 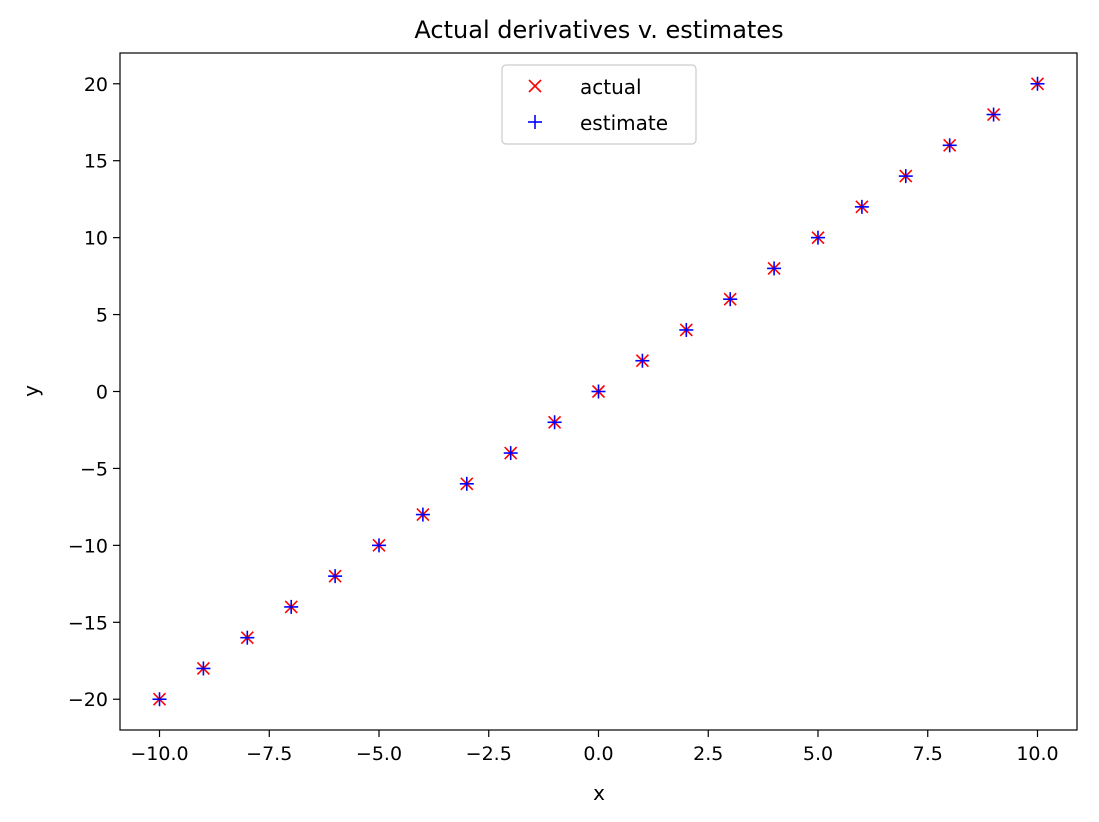 I want to click on y-tick-label: 20, so click(x=96, y=85).